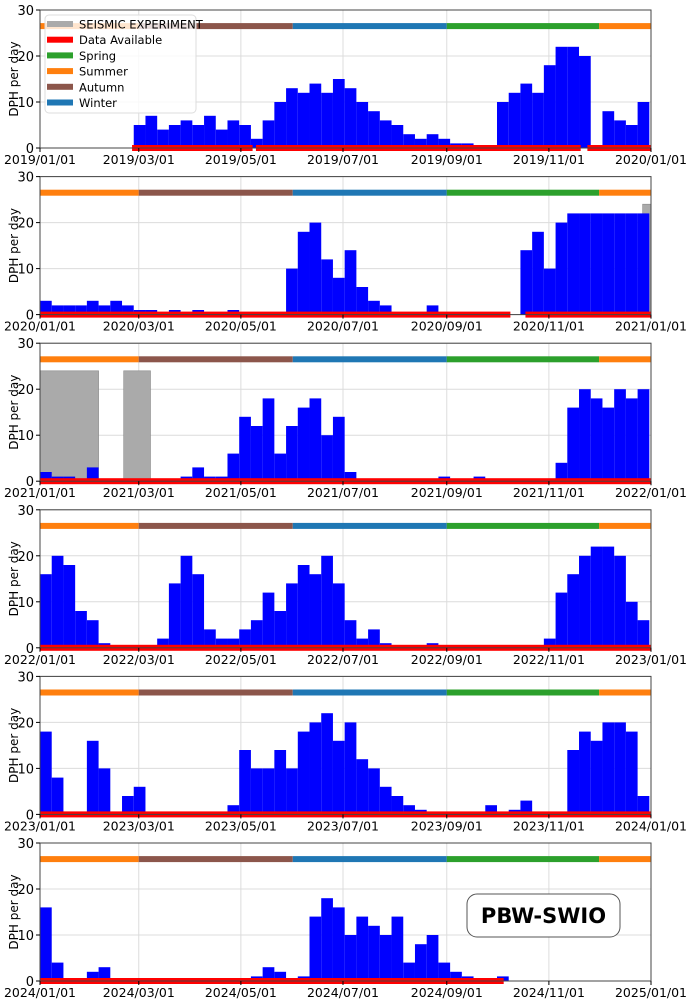 The image size is (692, 1004). Describe the element at coordinates (97, 56) in the screenshot. I see `legend-label: Spring` at that location.